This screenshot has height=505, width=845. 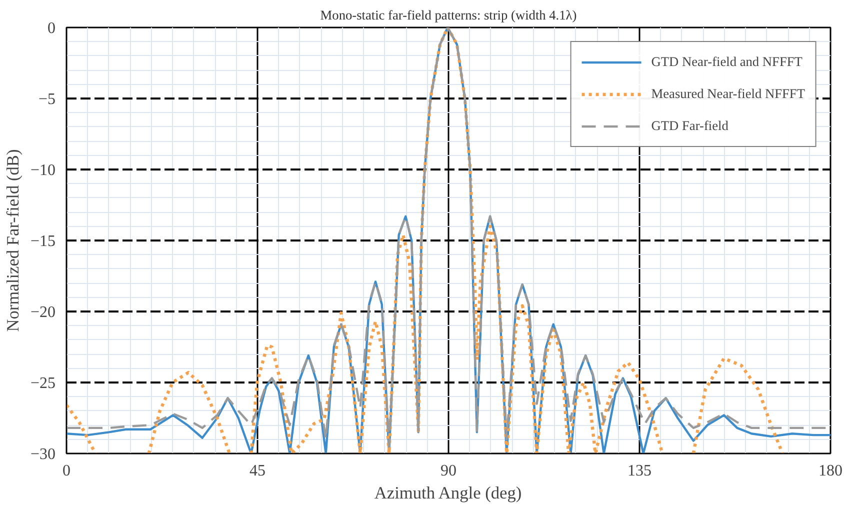 What do you see at coordinates (258, 471) in the screenshot?
I see `x-tick-label: 45` at bounding box center [258, 471].